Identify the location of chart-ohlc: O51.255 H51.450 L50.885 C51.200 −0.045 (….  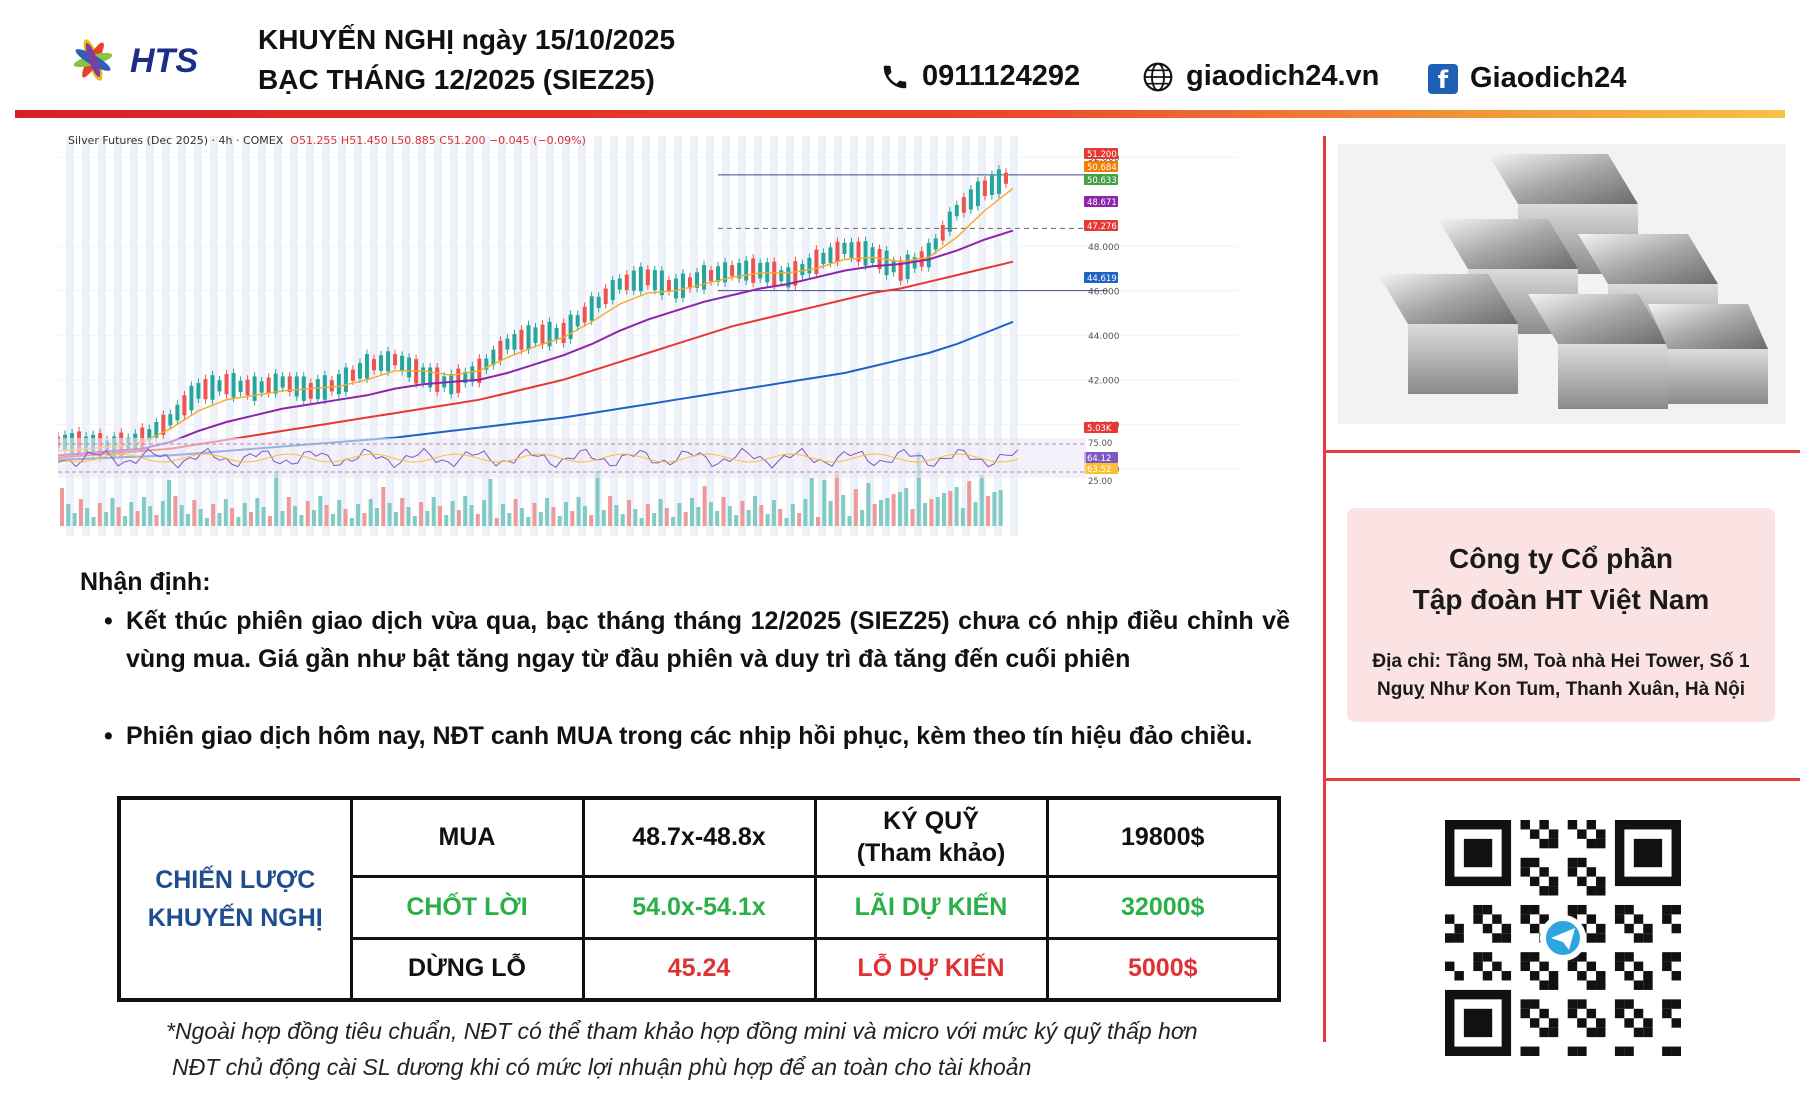
(438, 140).